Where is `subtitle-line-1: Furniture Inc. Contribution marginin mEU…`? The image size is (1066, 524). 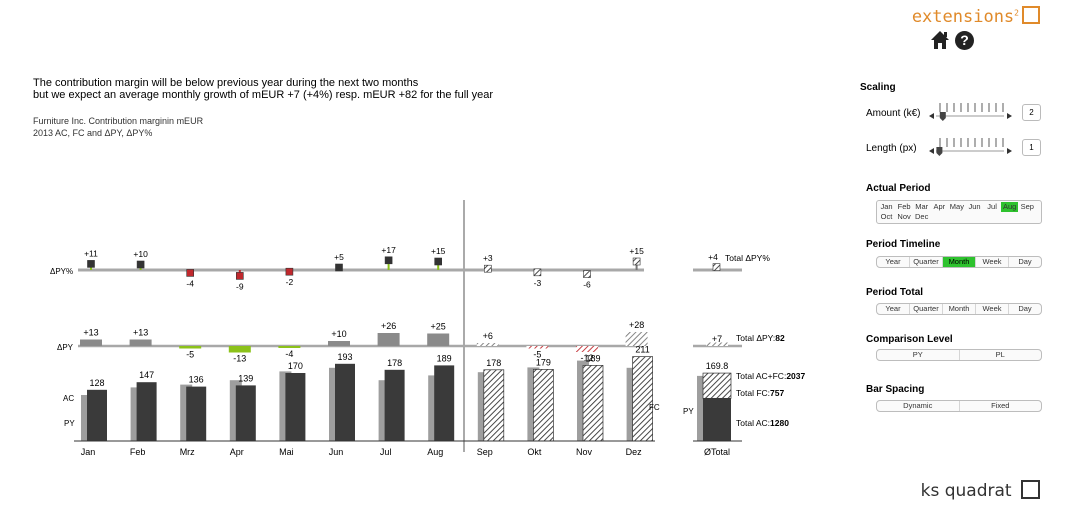 subtitle-line-1: Furniture Inc. Contribution marginin mEU… is located at coordinates (118, 121).